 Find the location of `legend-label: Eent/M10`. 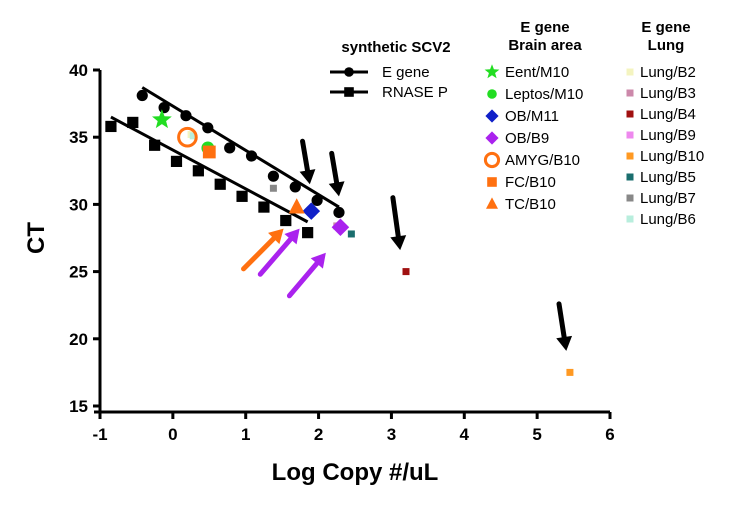

legend-label: Eent/M10 is located at coordinates (537, 72).